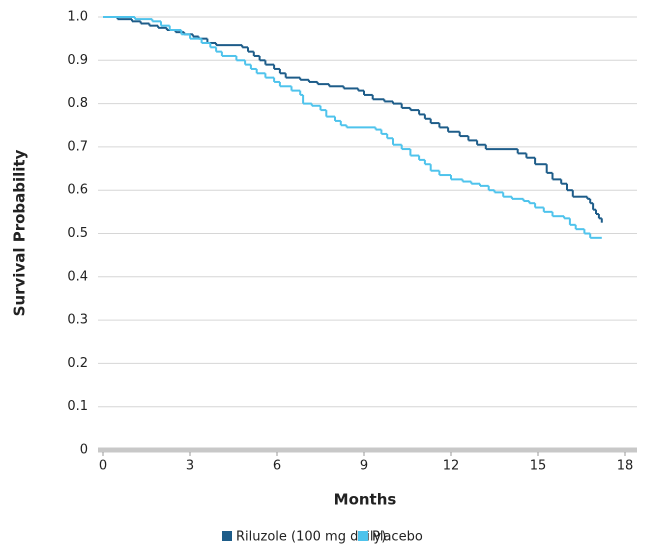  Describe the element at coordinates (77, 60) in the screenshot. I see `y-tick-label: 0.9` at that location.